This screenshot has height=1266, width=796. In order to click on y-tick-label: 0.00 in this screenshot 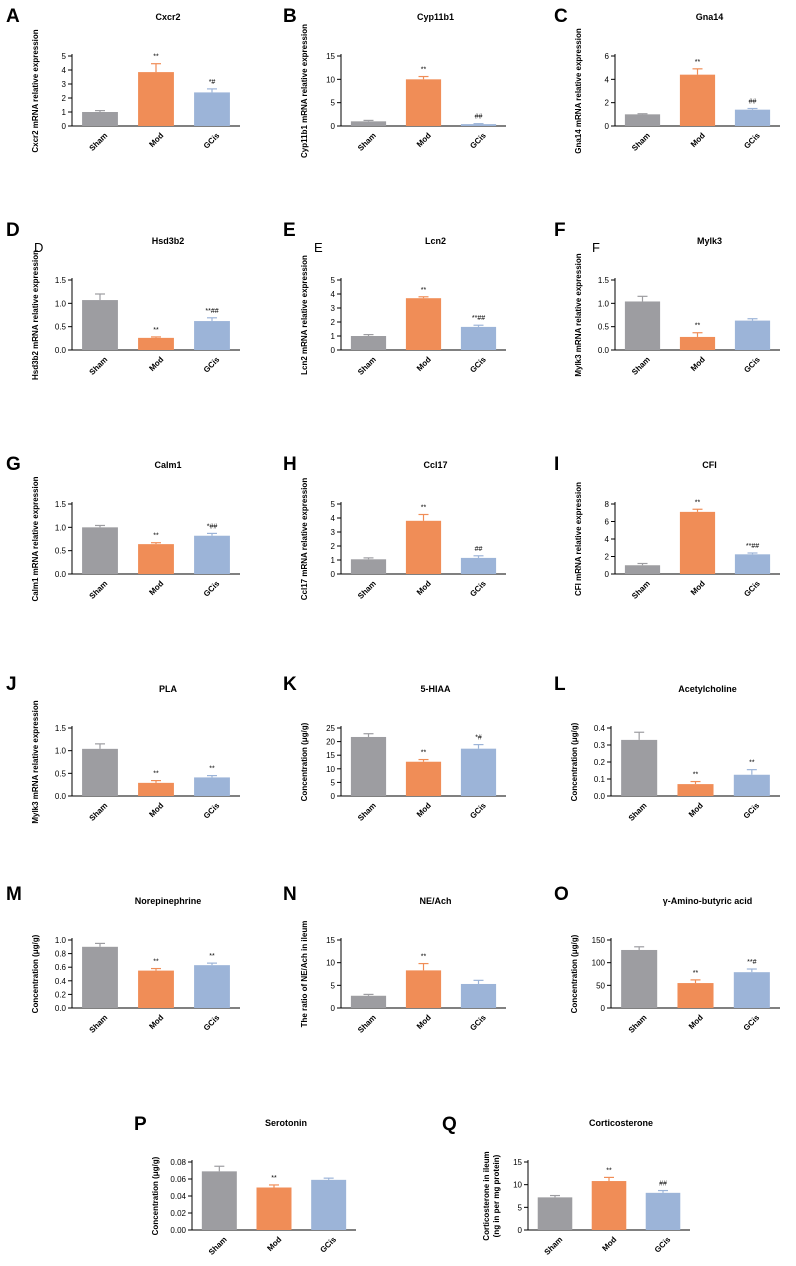, I will do `click(178, 1230)`.